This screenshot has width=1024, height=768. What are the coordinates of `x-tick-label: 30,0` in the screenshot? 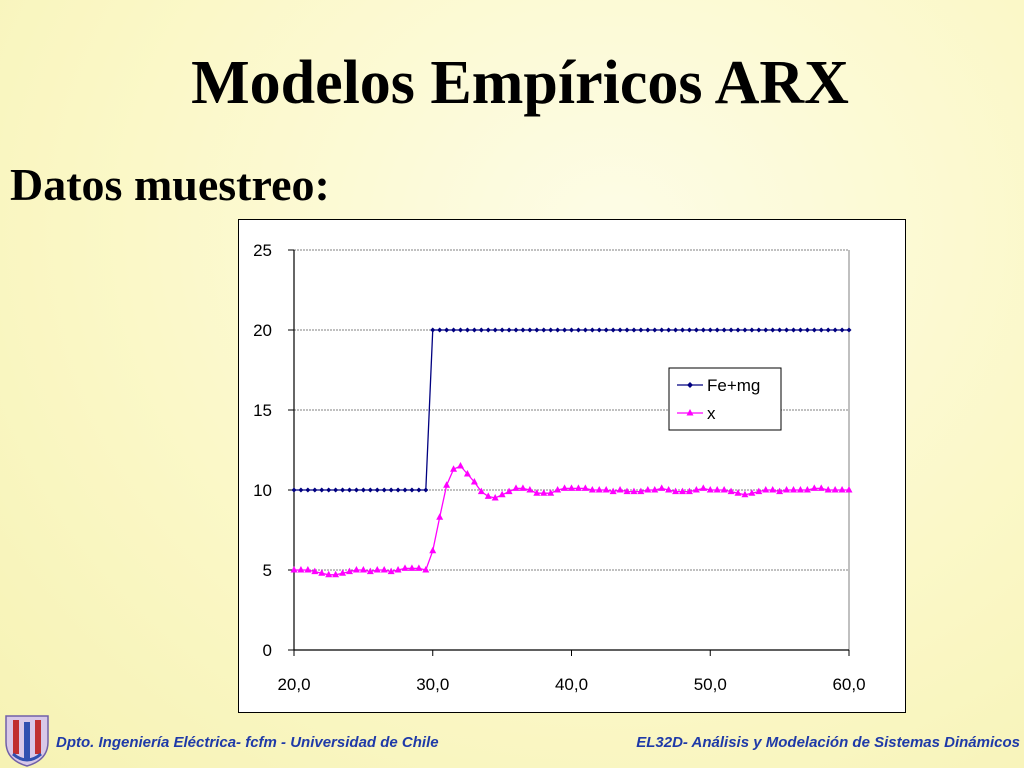 It's located at (432, 684).